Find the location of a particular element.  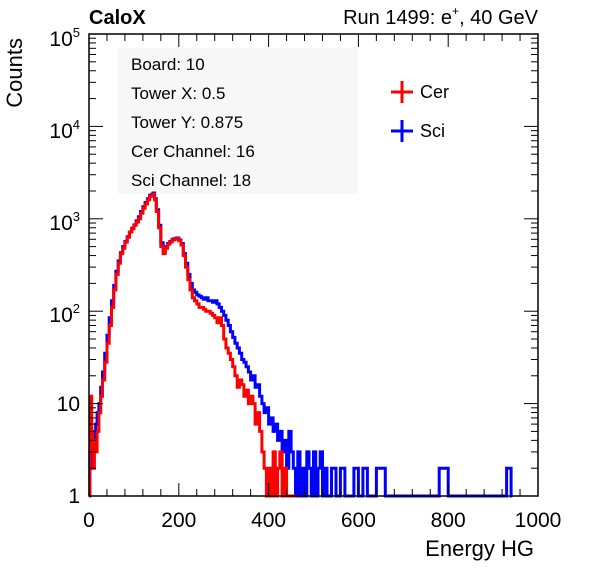

x-tick-label-600: 600 is located at coordinates (358, 520).